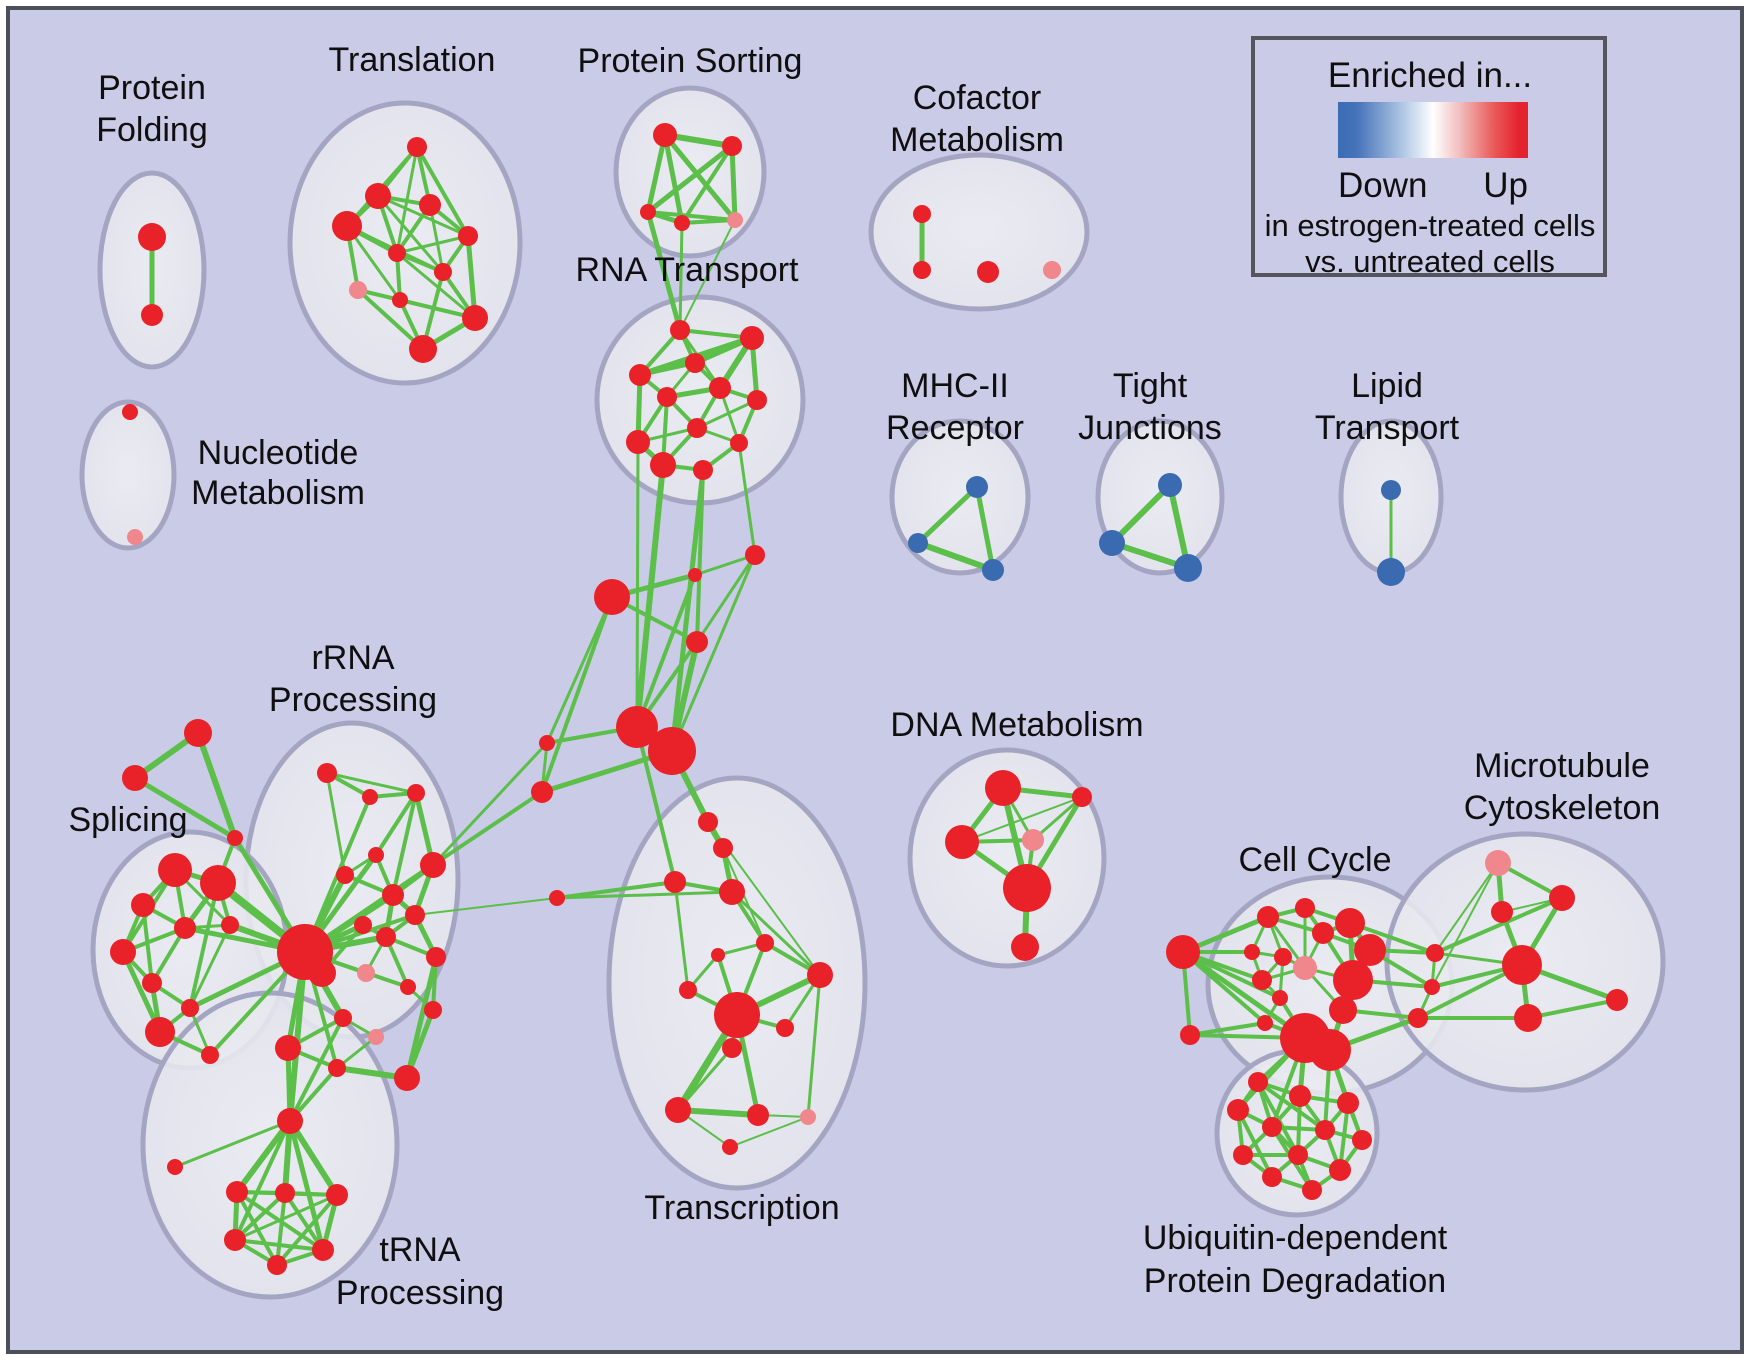  Describe the element at coordinates (218, 883) in the screenshot. I see `network-node-sp2` at that location.